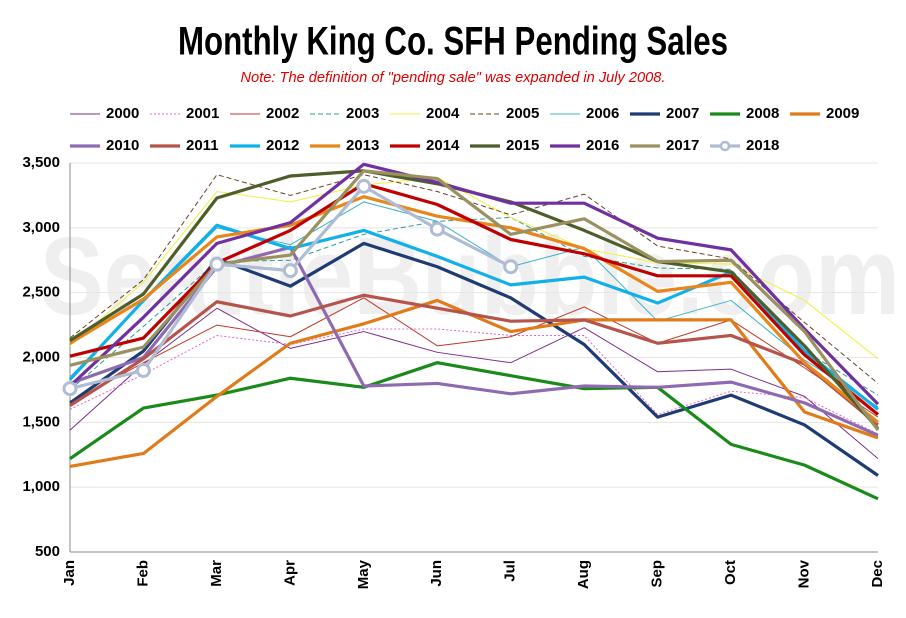 The image size is (906, 618). Describe the element at coordinates (725, 146) in the screenshot. I see `legend-marker` at that location.